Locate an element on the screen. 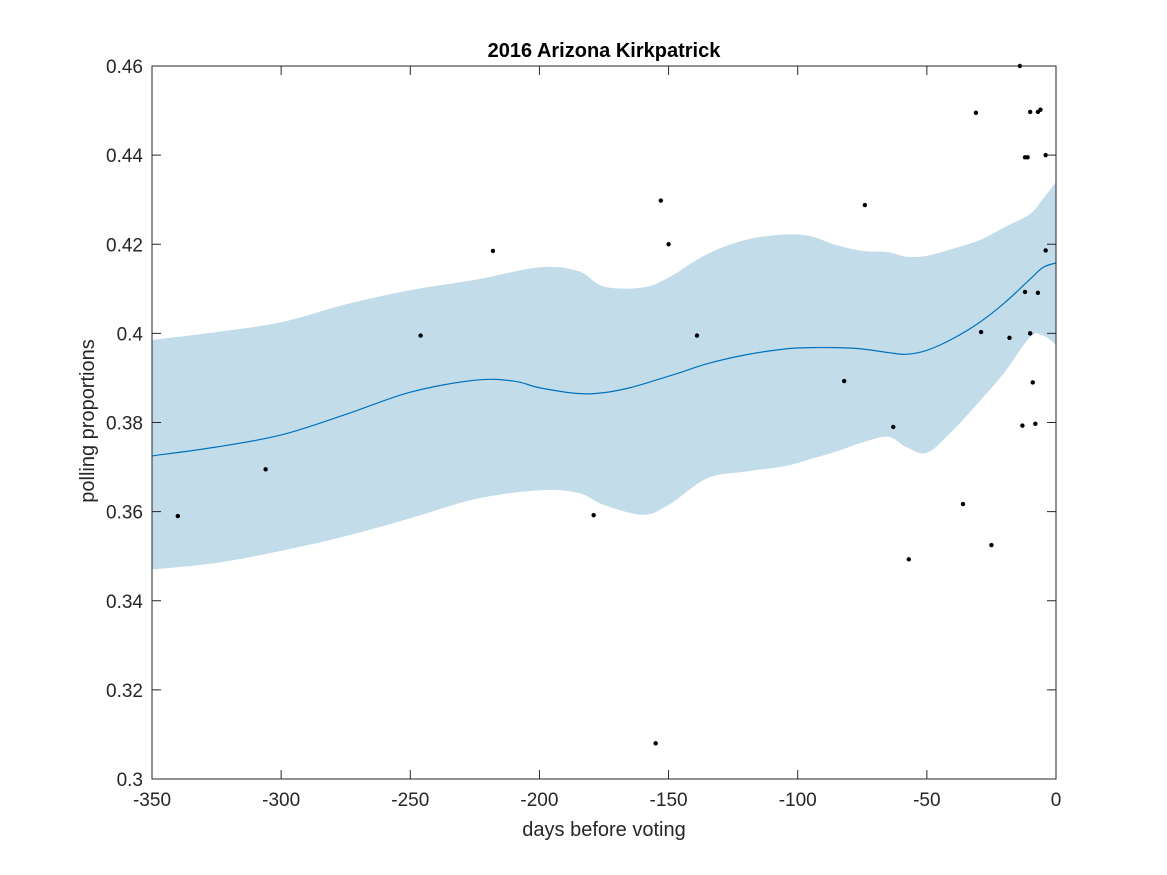  chart-title: 2016 Arizona Kirkpatrick is located at coordinates (605, 51).